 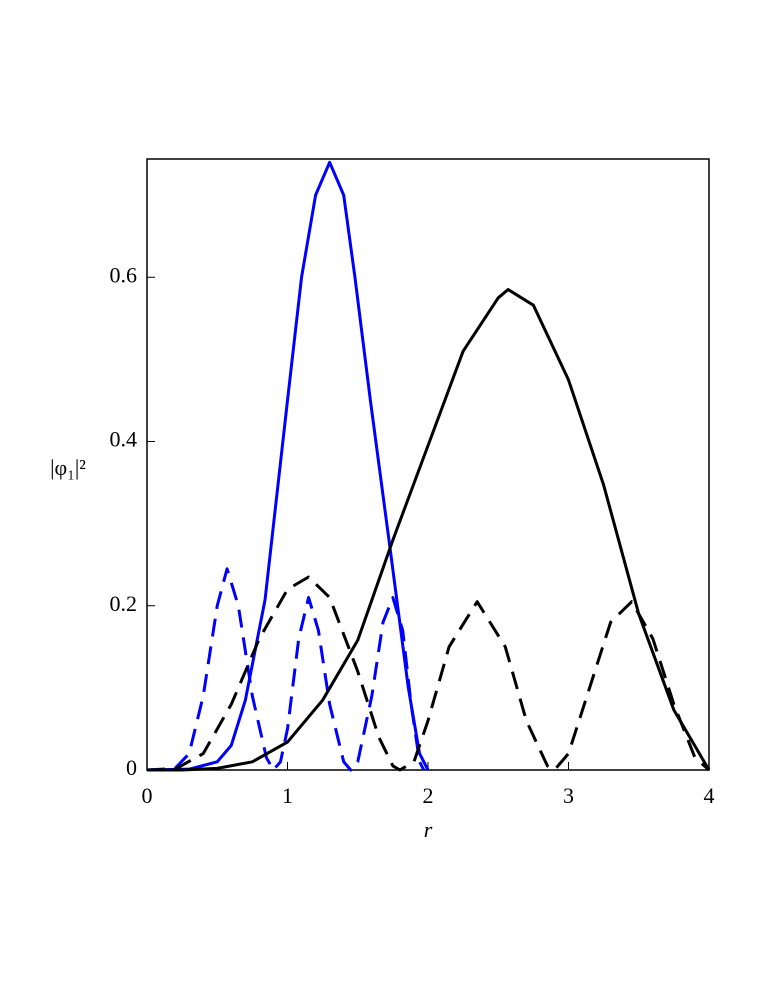 What do you see at coordinates (68, 467) in the screenshot?
I see `y-axis-label: |φ₁|²` at bounding box center [68, 467].